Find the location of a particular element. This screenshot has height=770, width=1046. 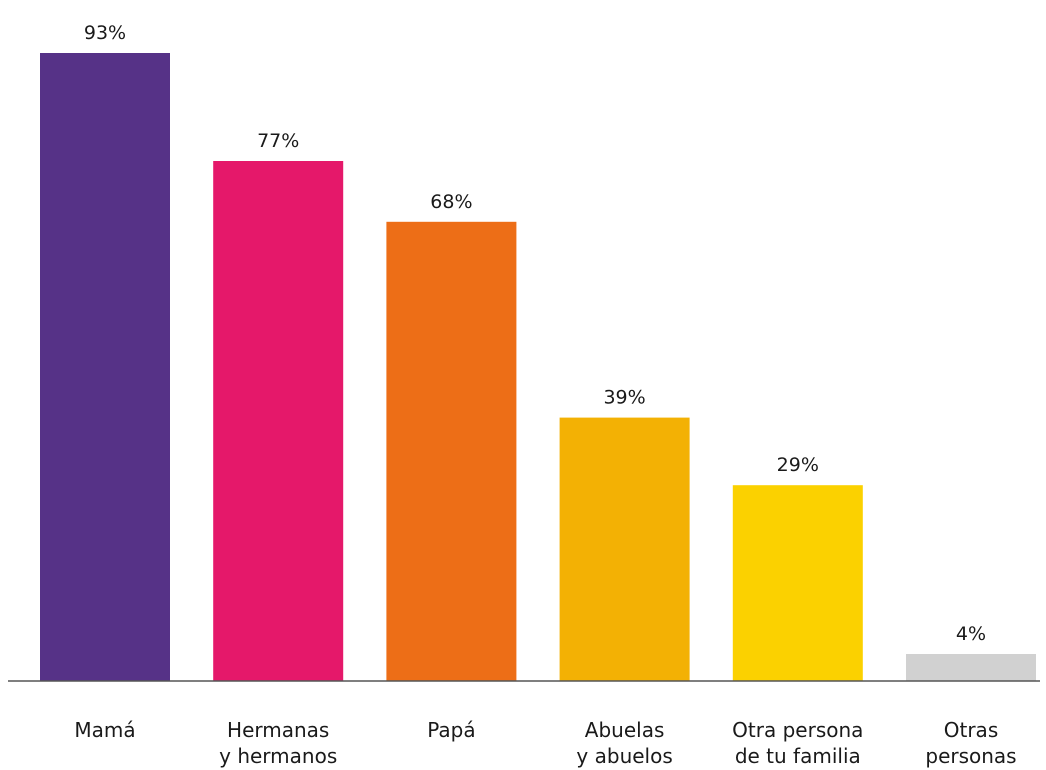

category-label-line: Otra persona is located at coordinates (797, 730).